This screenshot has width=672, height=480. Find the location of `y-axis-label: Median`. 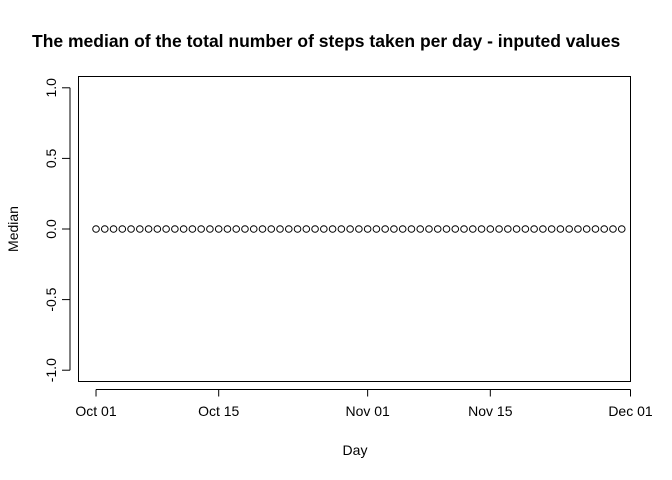

y-axis-label: Median is located at coordinates (13, 229).